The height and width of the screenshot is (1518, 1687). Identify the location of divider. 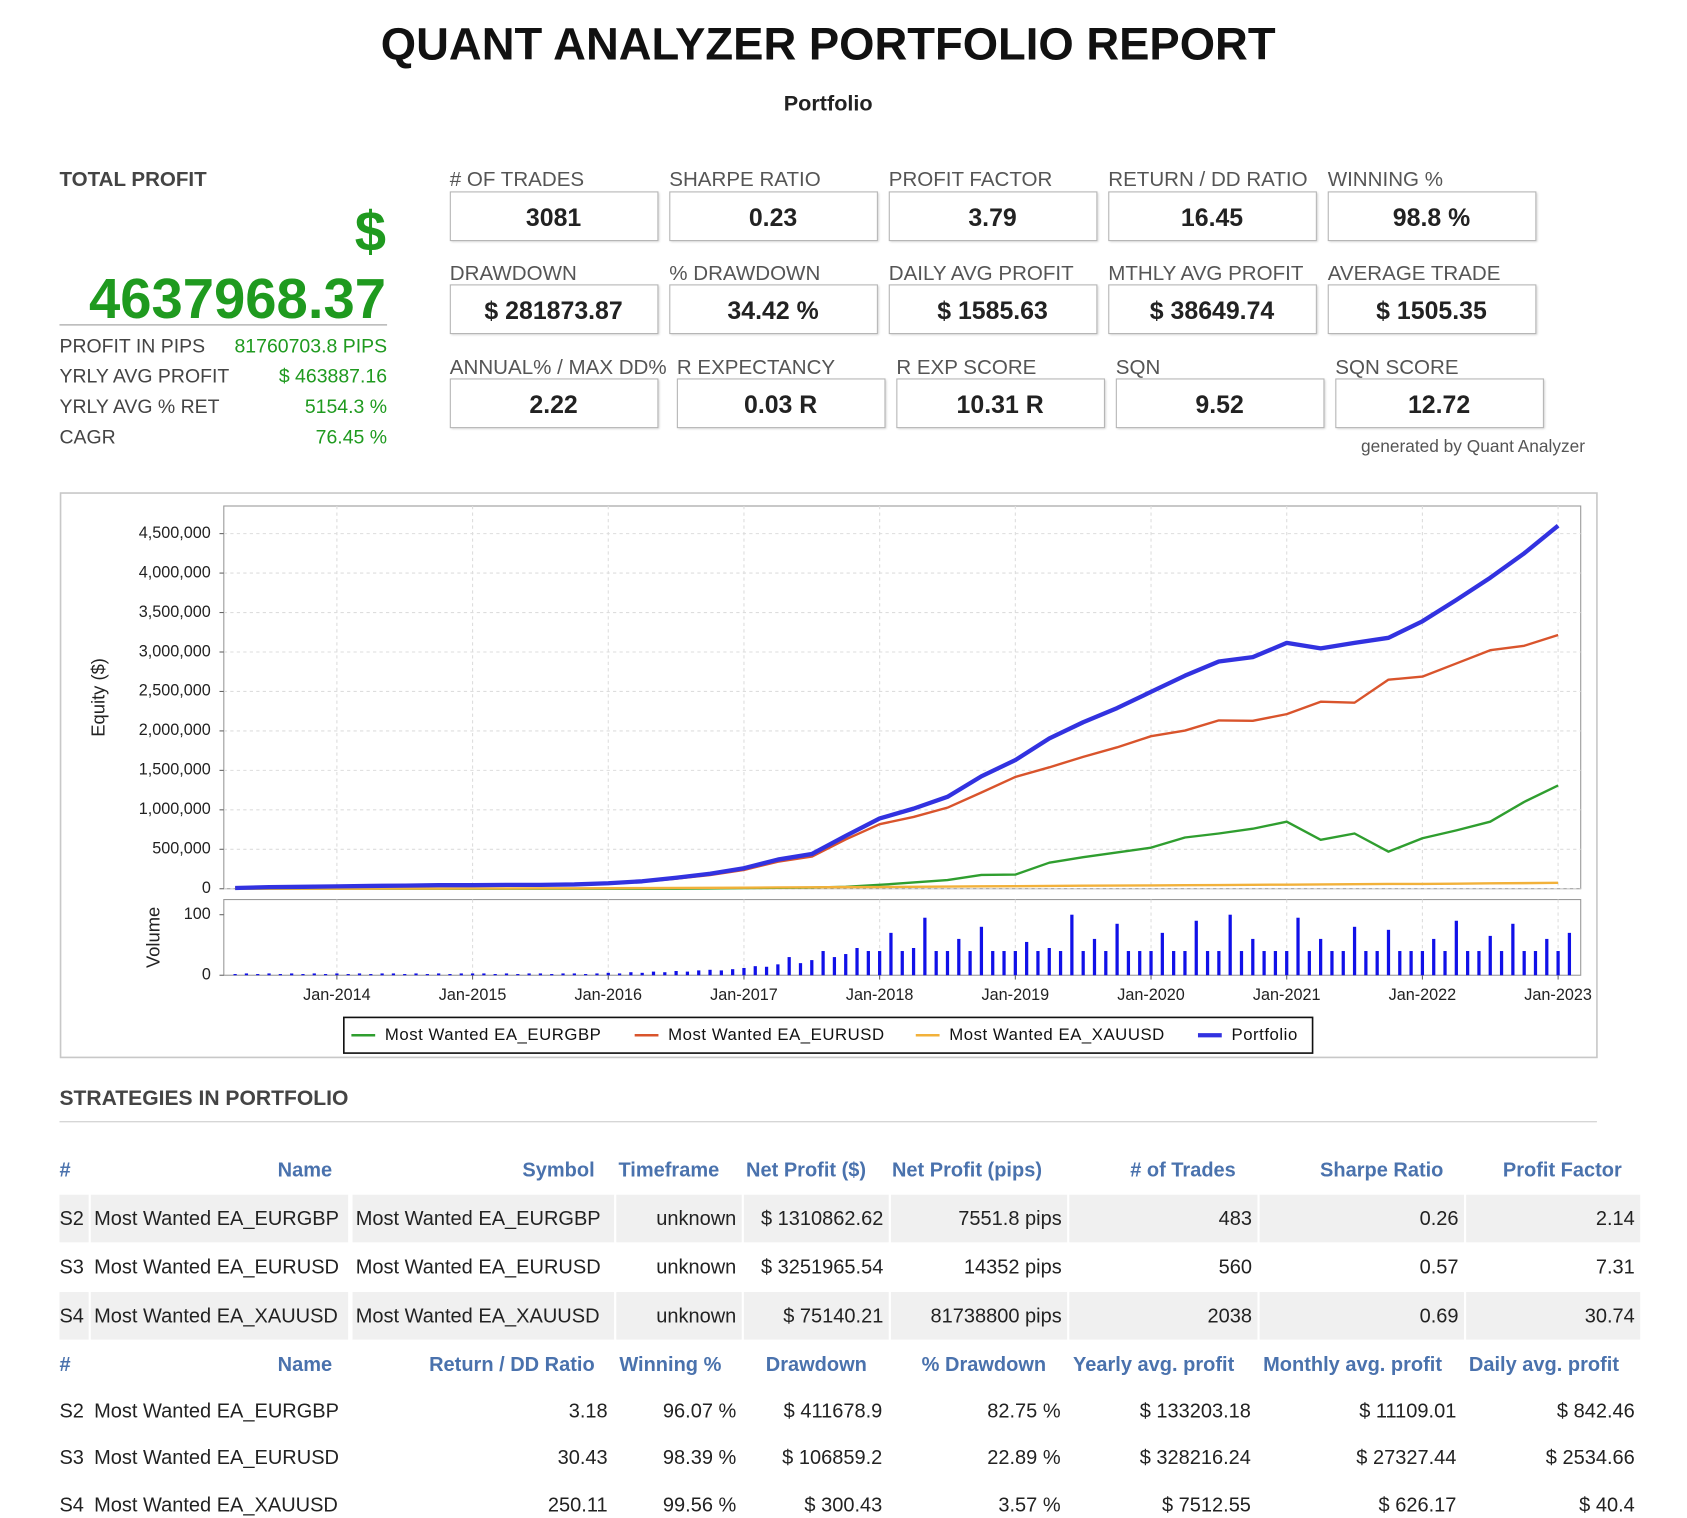
(223, 325).